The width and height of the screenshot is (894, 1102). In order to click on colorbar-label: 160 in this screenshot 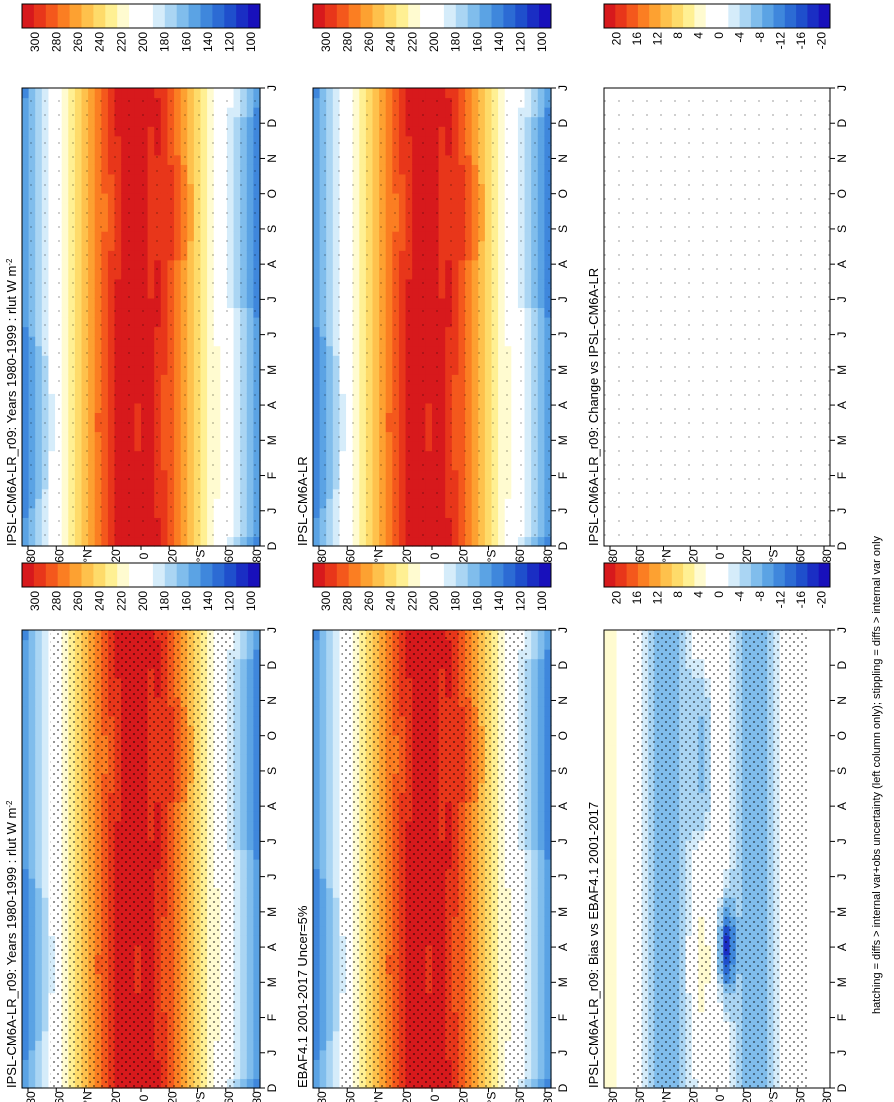, I will do `click(186, 601)`.